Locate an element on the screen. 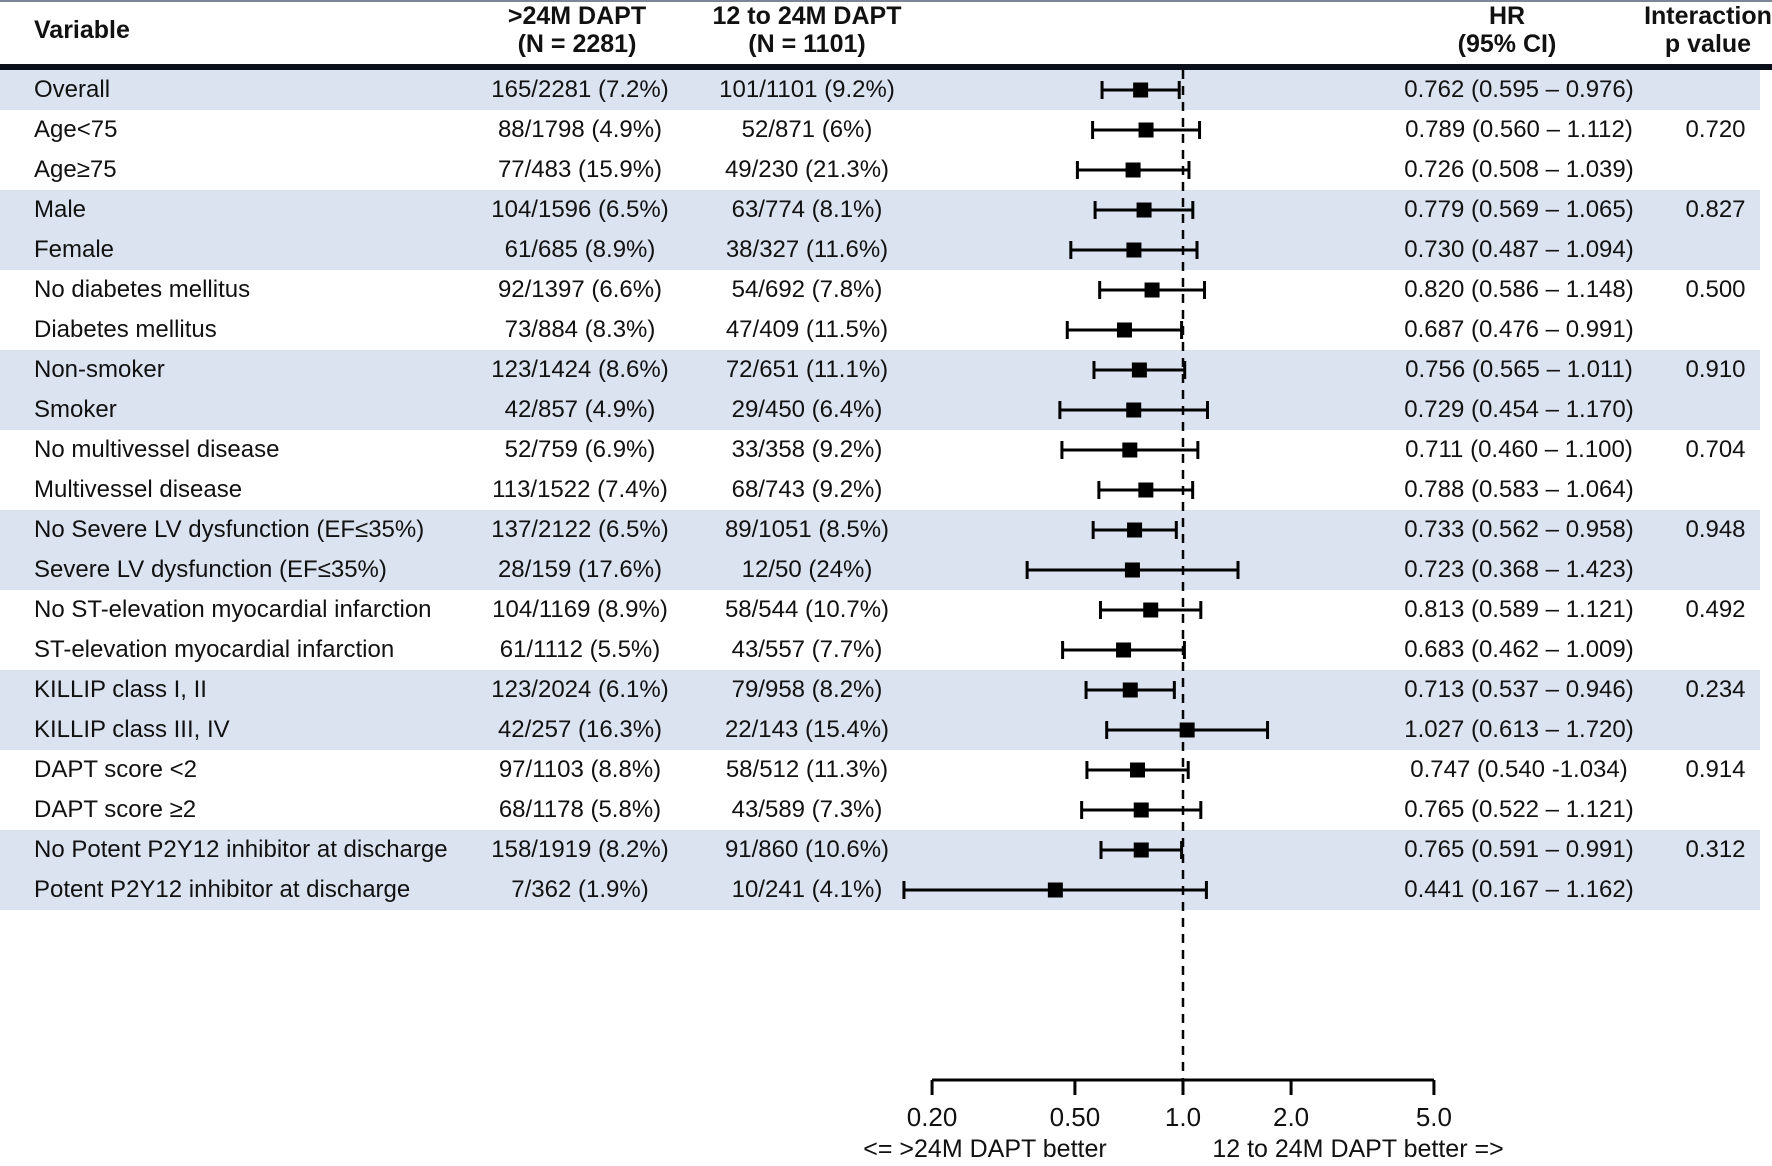 The height and width of the screenshot is (1166, 1772). x-axis-tick-label: 5.0 is located at coordinates (1434, 1117).